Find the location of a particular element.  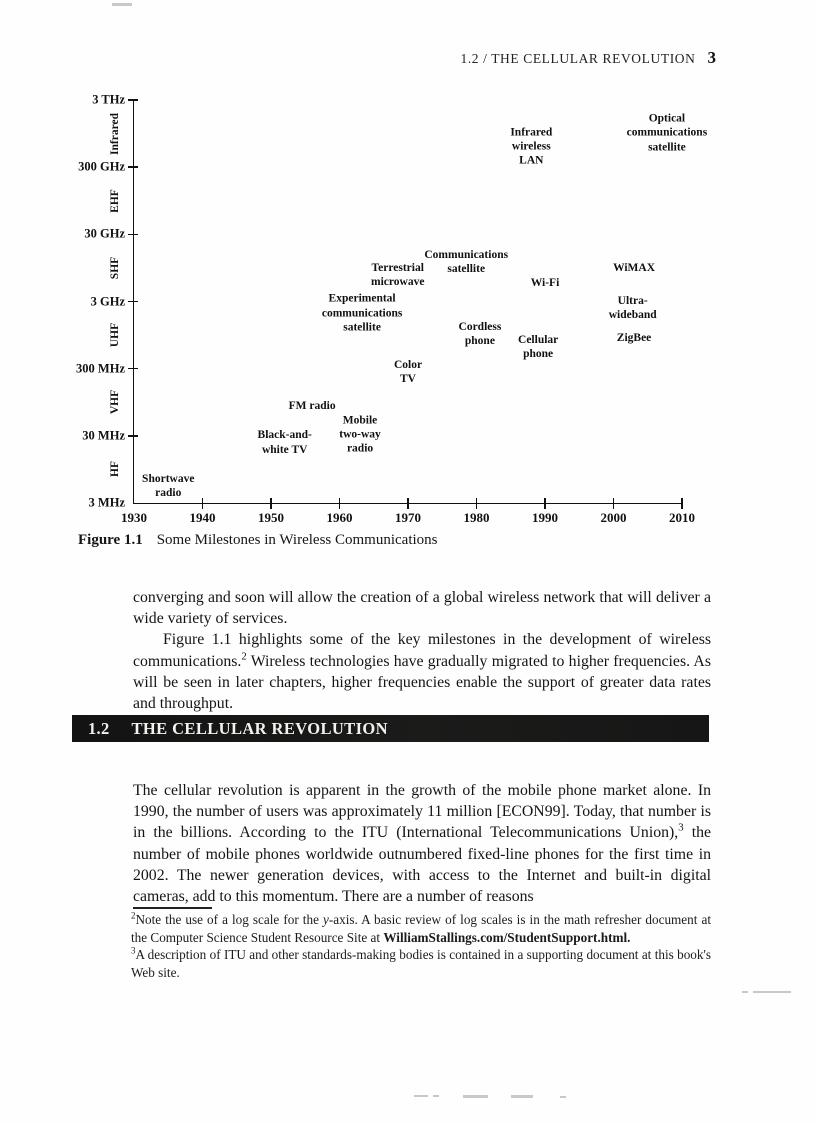

y-axis-tick-label: 30 GHz is located at coordinates (104, 233).